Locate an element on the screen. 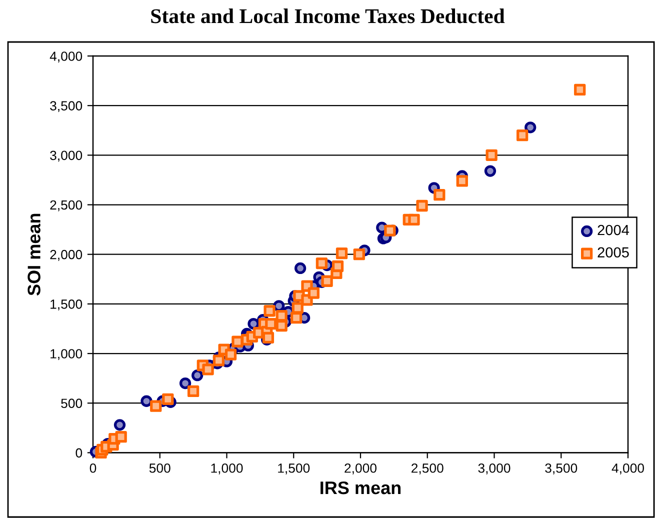  legend-label: 2004 is located at coordinates (614, 230).